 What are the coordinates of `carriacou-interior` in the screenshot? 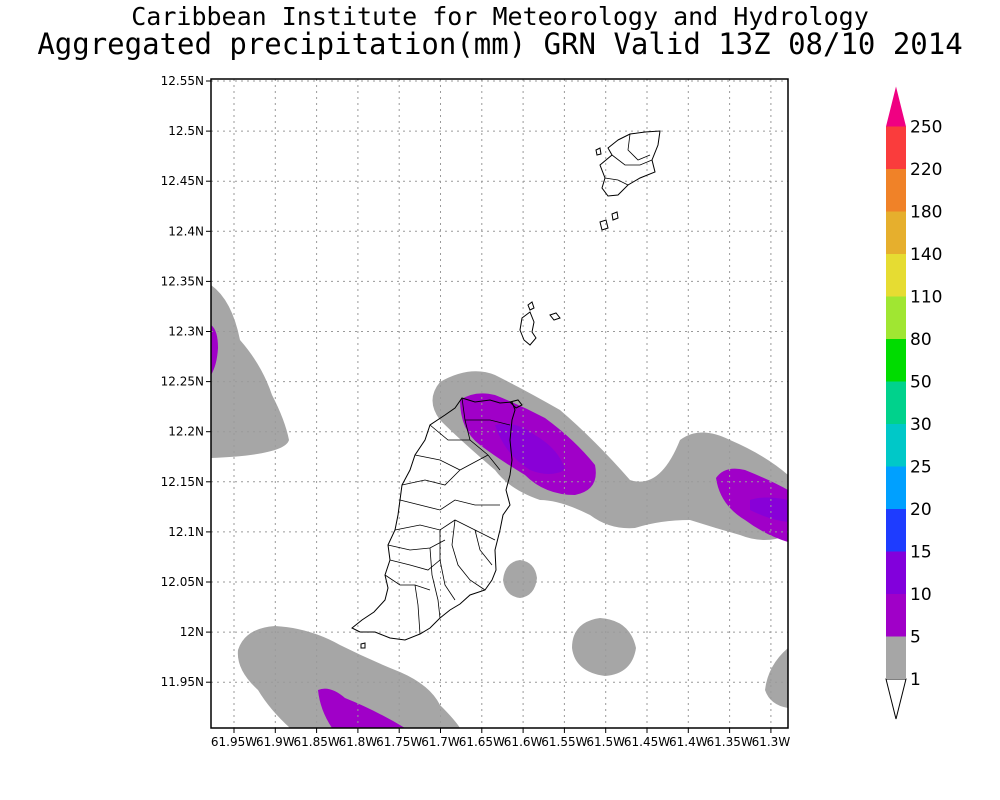 It's located at (628, 159).